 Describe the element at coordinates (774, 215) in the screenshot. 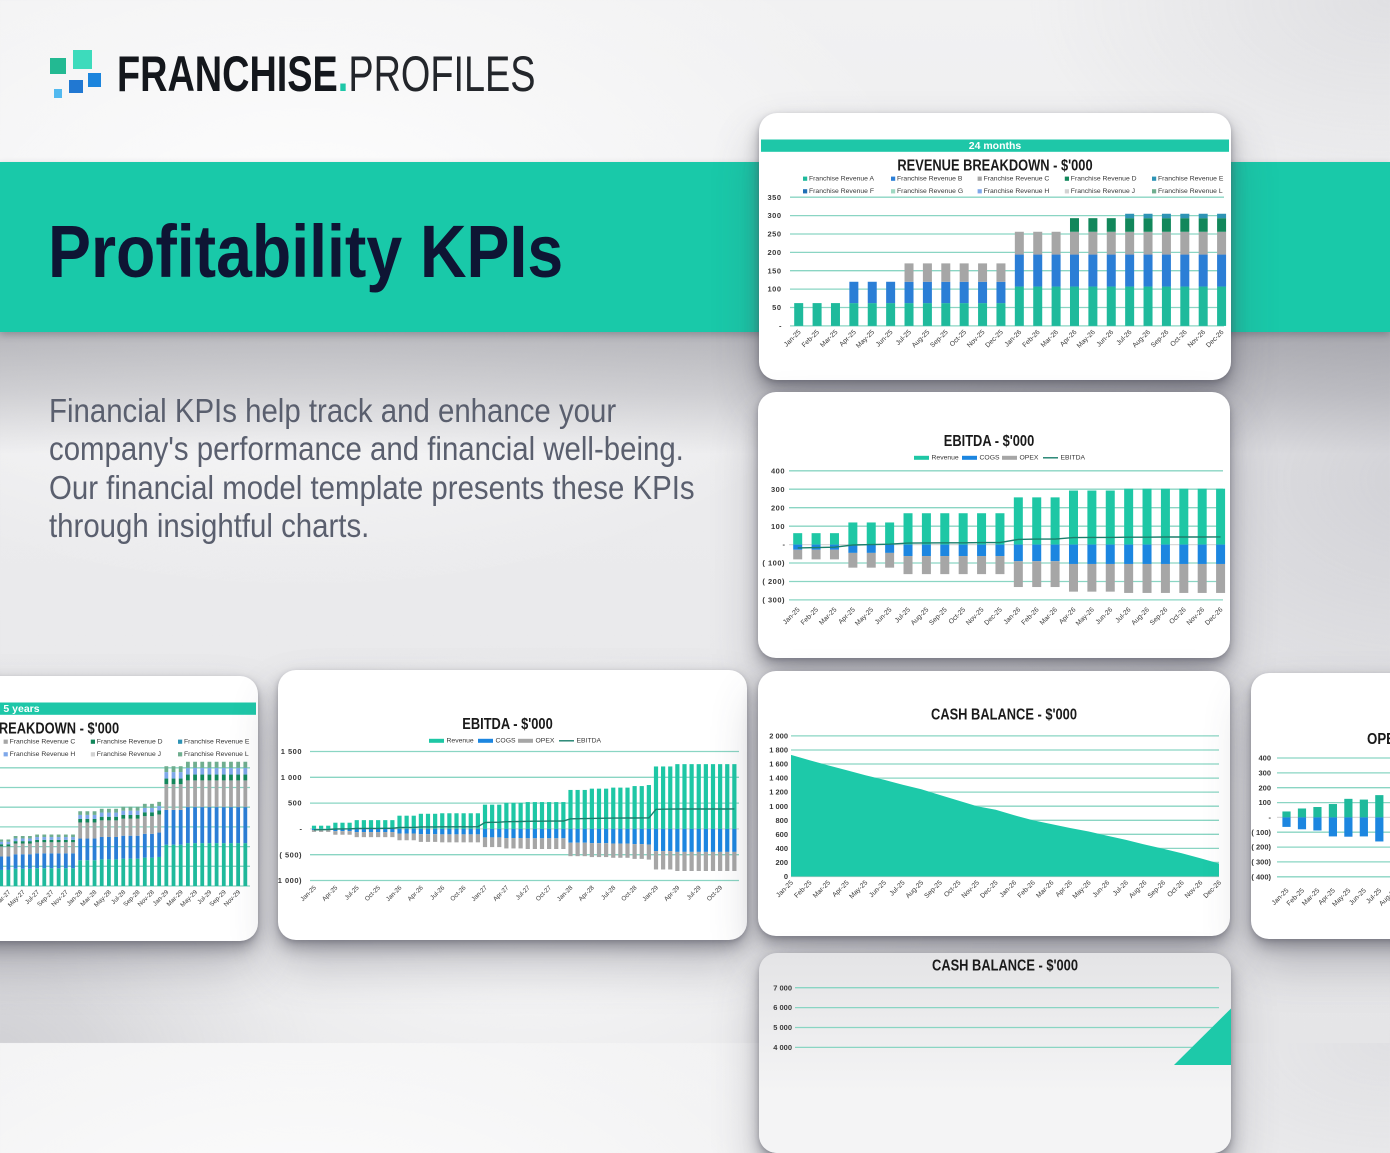

I see `svg-text: 300` at that location.